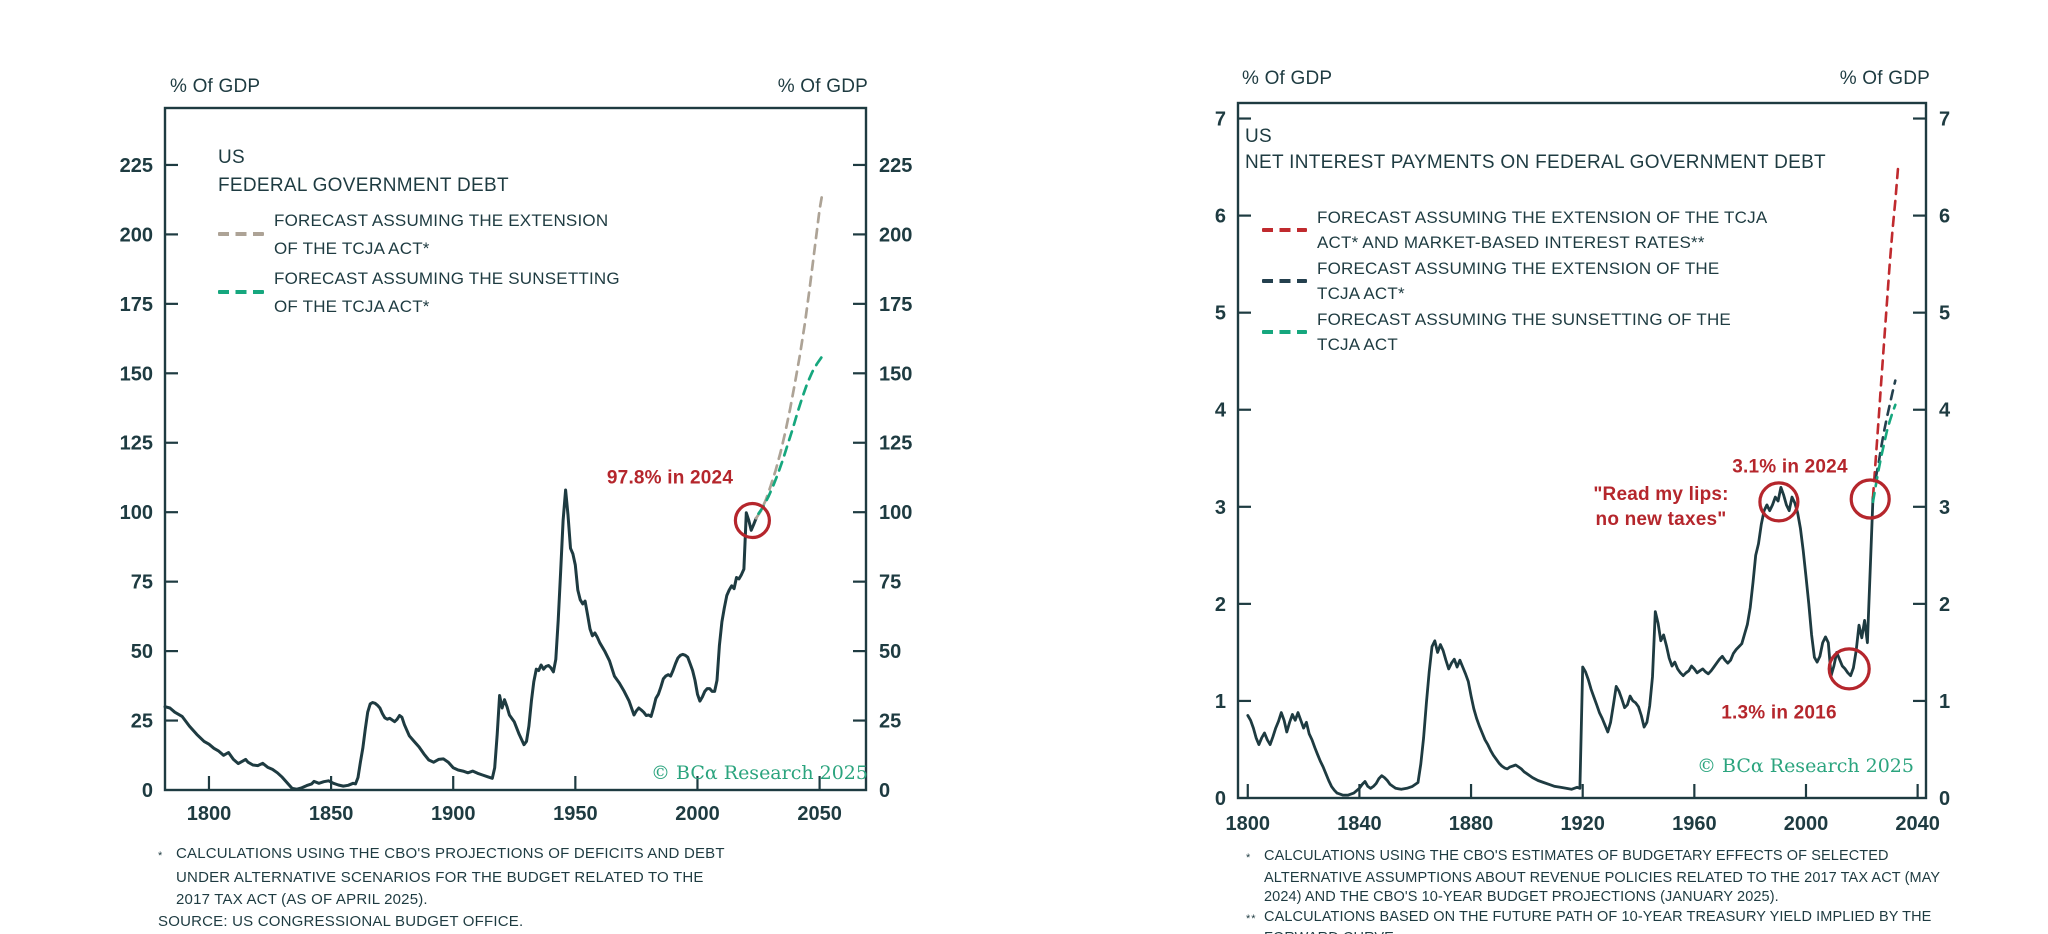 This screenshot has height=934, width=2048. I want to click on y-tick-label-right: 25, so click(890, 722).